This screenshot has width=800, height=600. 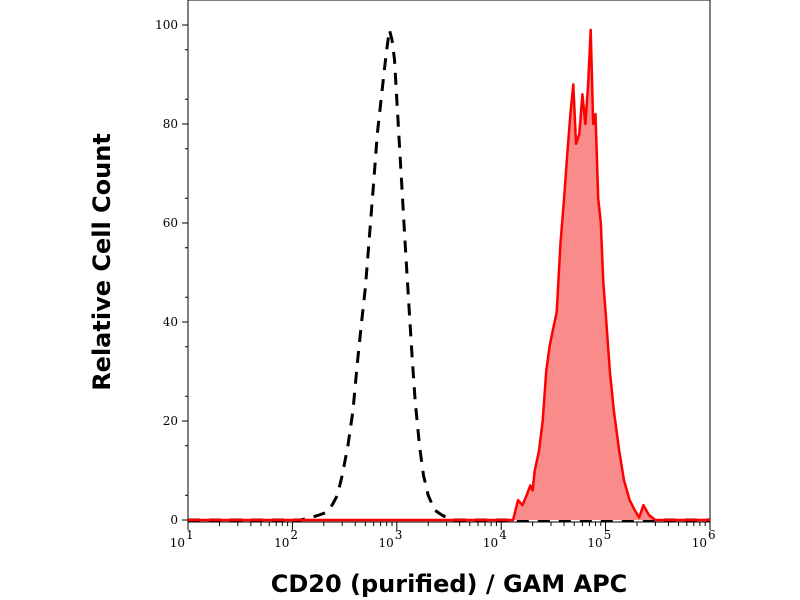 I want to click on y-tick-label: 40, so click(x=170, y=322).